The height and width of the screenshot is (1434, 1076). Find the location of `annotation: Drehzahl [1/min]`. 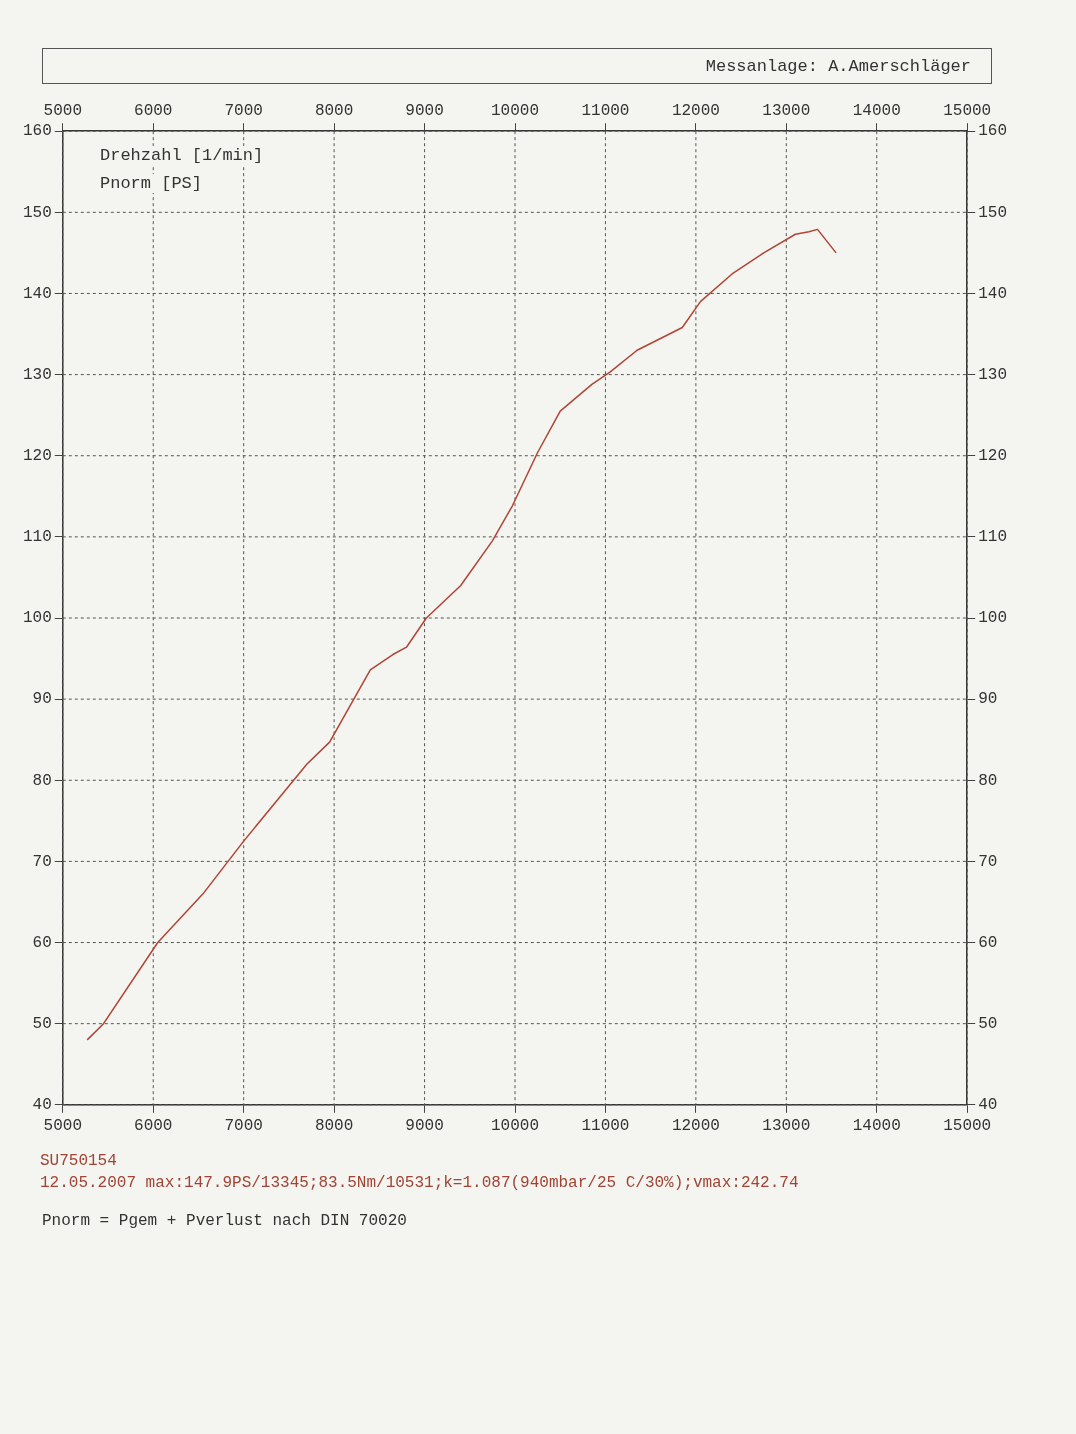

annotation: Drehzahl [1/min] is located at coordinates (182, 155).